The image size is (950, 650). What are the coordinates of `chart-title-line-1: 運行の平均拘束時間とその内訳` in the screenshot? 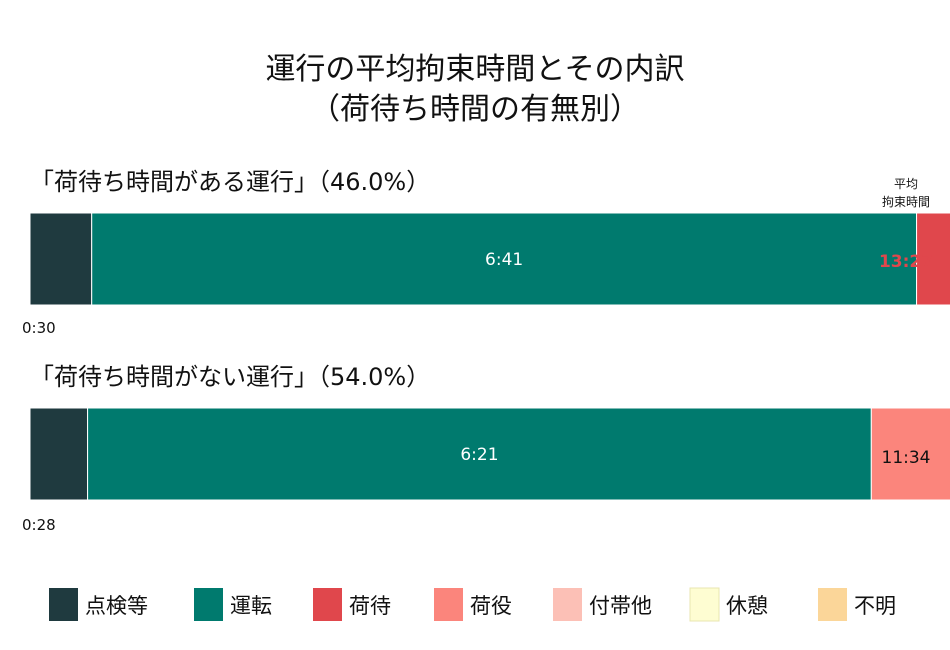 It's located at (474, 69).